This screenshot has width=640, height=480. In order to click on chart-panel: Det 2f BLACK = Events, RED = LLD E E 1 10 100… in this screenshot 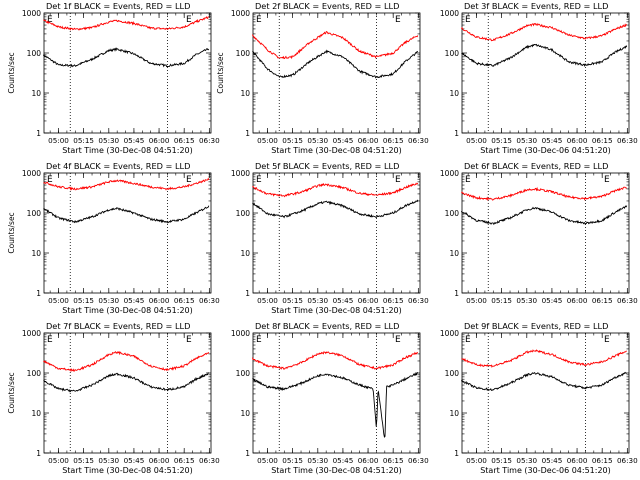, I will do `click(322, 78)`.